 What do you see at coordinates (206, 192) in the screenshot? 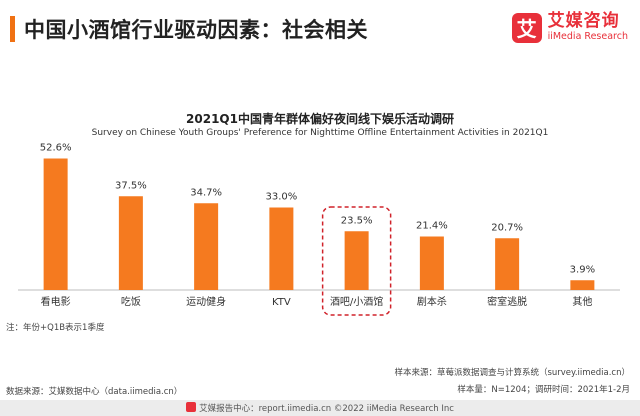
I see `bar-value-label: 34.7%` at bounding box center [206, 192].